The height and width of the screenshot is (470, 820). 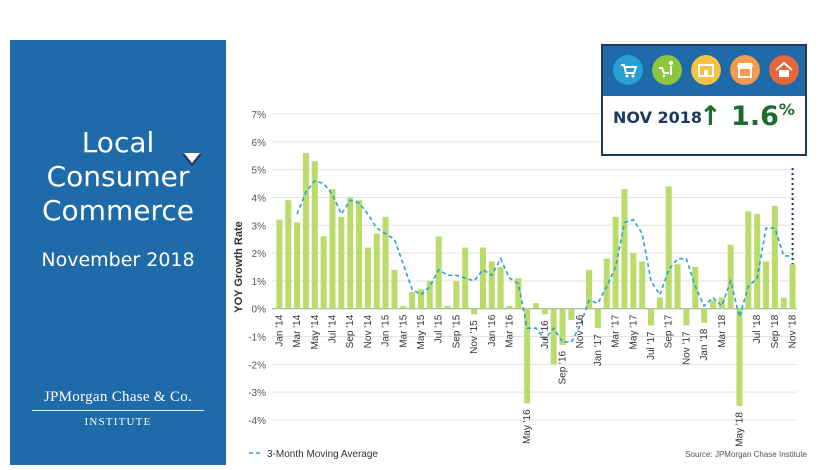 What do you see at coordinates (545, 334) in the screenshot?
I see `x-tick-label: Jul '16` at bounding box center [545, 334].